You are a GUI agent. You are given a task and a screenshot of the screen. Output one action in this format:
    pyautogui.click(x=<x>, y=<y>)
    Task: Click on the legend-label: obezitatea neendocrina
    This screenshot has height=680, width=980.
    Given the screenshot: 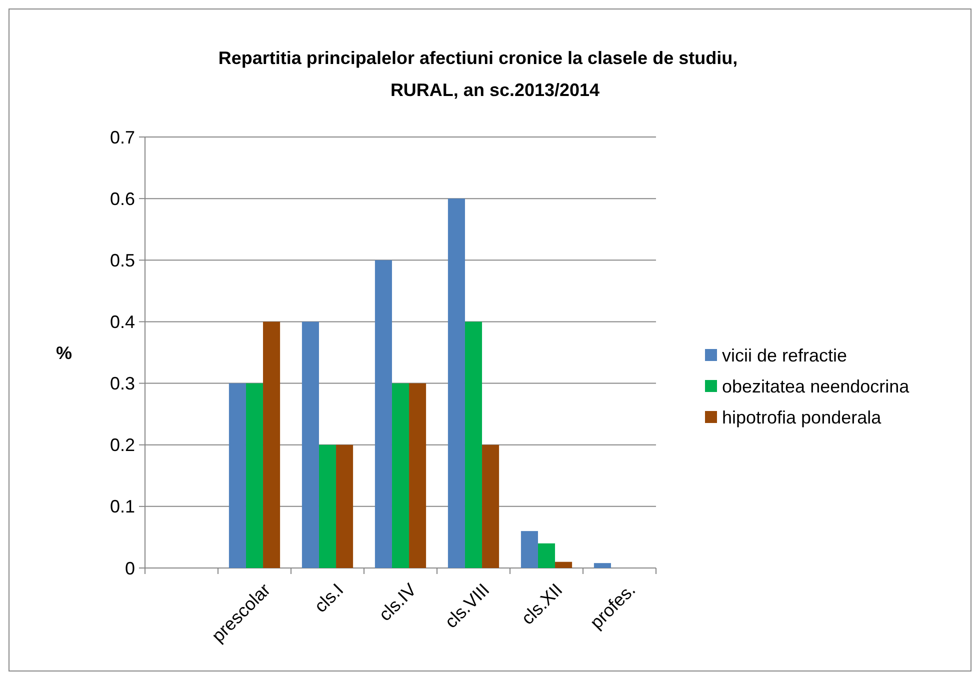 What is the action you would take?
    pyautogui.click(x=816, y=386)
    